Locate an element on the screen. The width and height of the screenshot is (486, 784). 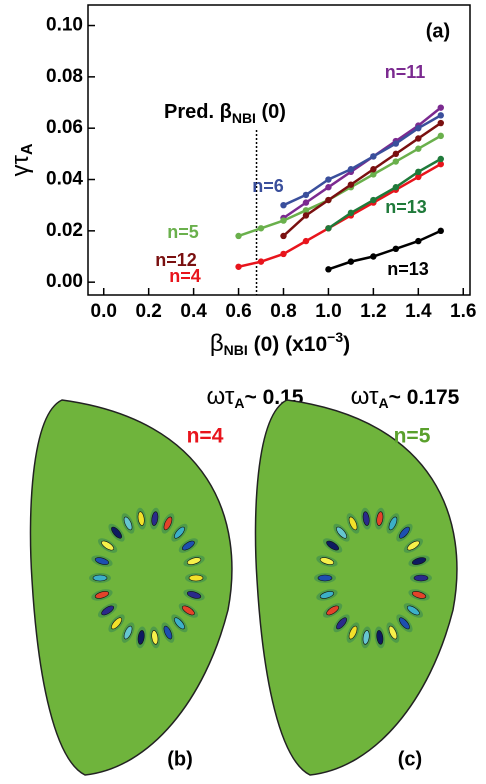
mode-label: n=4 is located at coordinates (205, 436).